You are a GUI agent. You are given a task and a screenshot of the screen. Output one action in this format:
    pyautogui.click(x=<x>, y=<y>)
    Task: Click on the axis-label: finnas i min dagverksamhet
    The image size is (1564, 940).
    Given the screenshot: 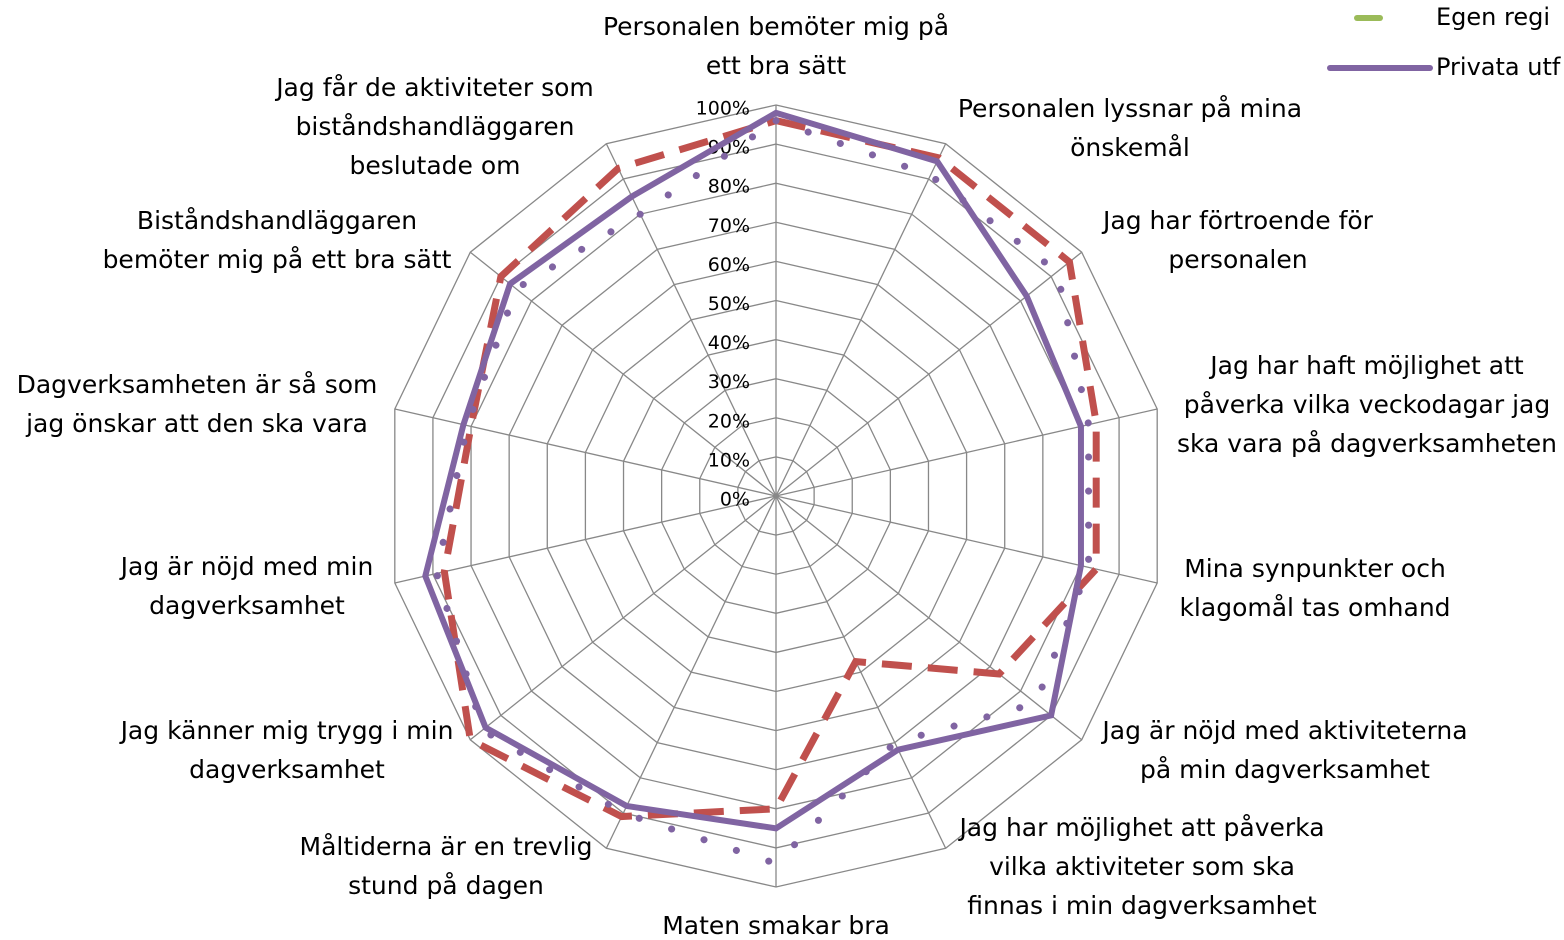 What is the action you would take?
    pyautogui.click(x=1142, y=905)
    